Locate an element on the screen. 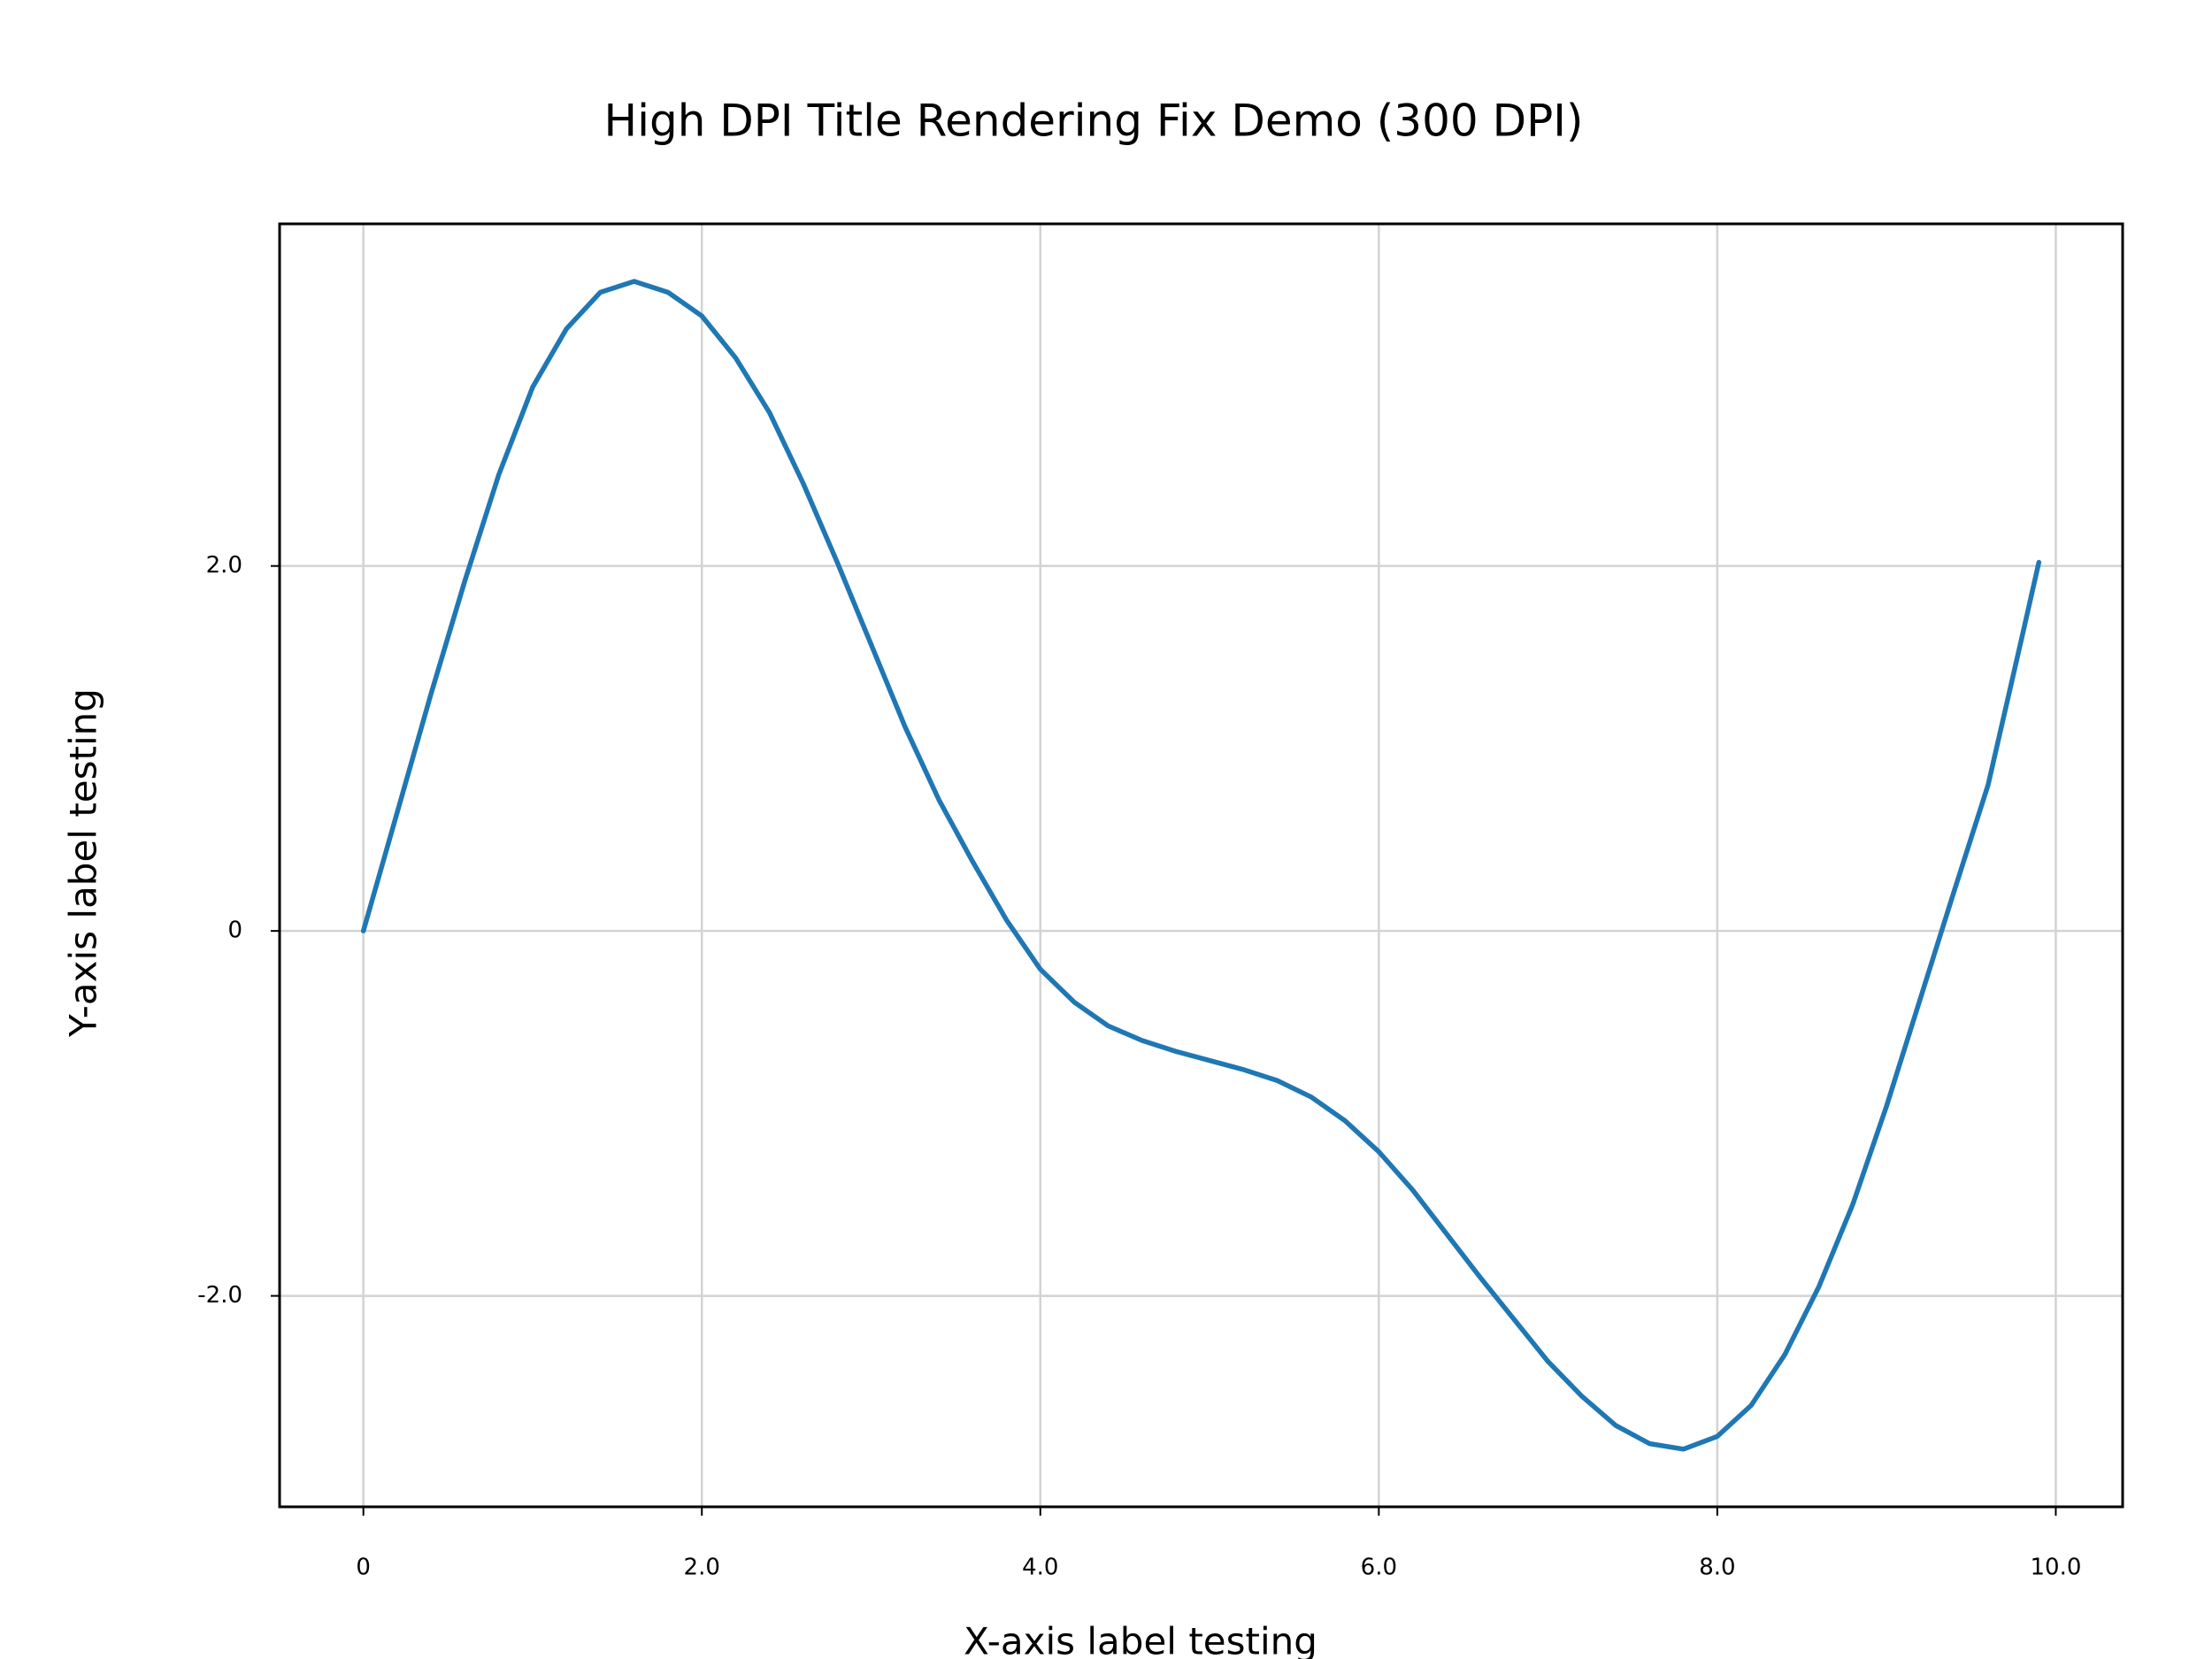 The width and height of the screenshot is (2212, 1659). y-tick-label: -2.0 is located at coordinates (220, 1296).